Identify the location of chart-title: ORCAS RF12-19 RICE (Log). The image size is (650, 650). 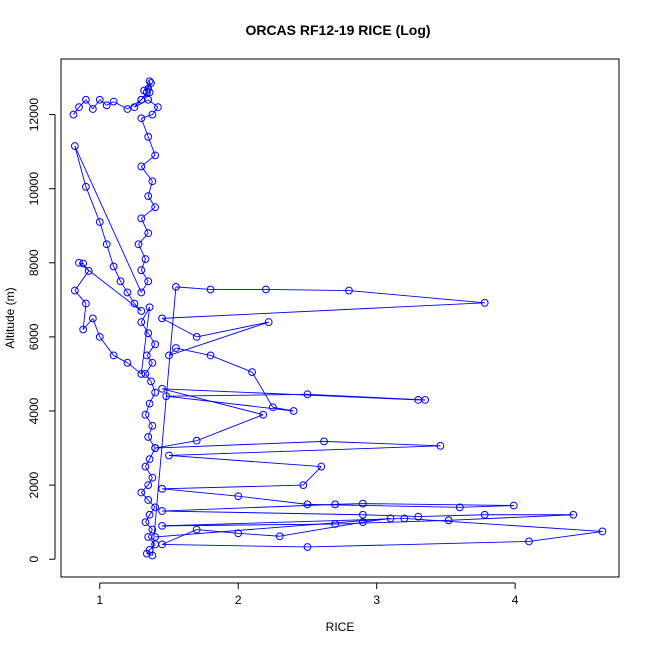
(337, 30).